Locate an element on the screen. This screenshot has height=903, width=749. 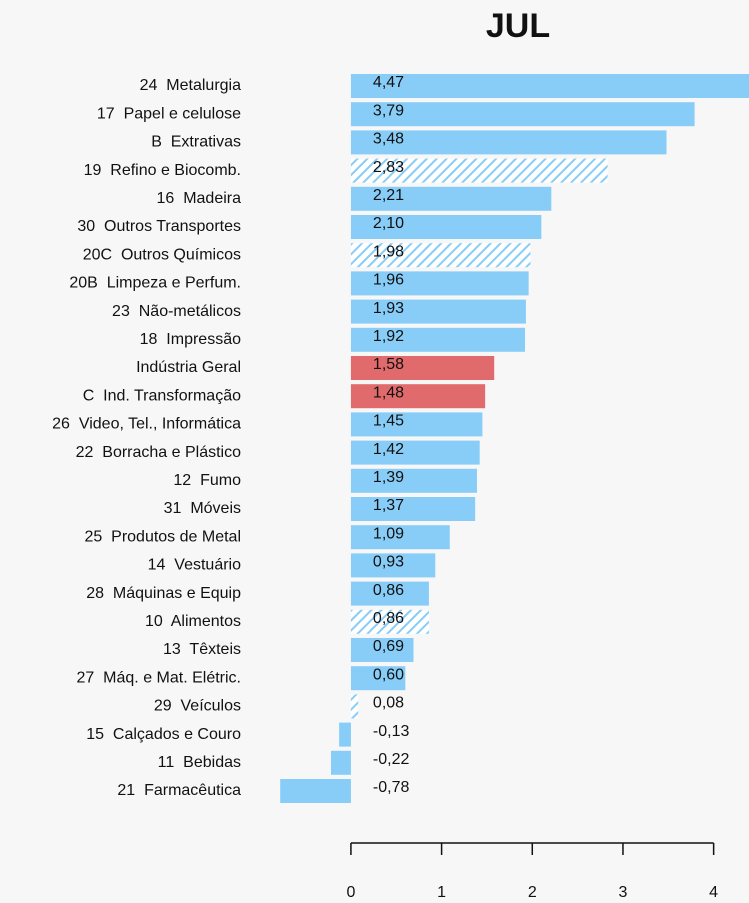
x-tick-label: 0 is located at coordinates (350, 892).